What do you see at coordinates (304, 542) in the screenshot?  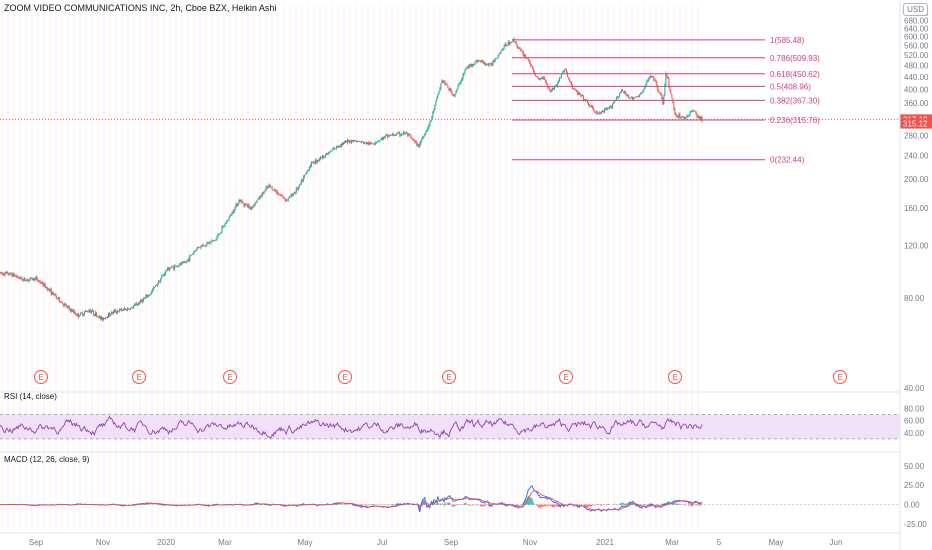 I see `x-tick-label: May` at bounding box center [304, 542].